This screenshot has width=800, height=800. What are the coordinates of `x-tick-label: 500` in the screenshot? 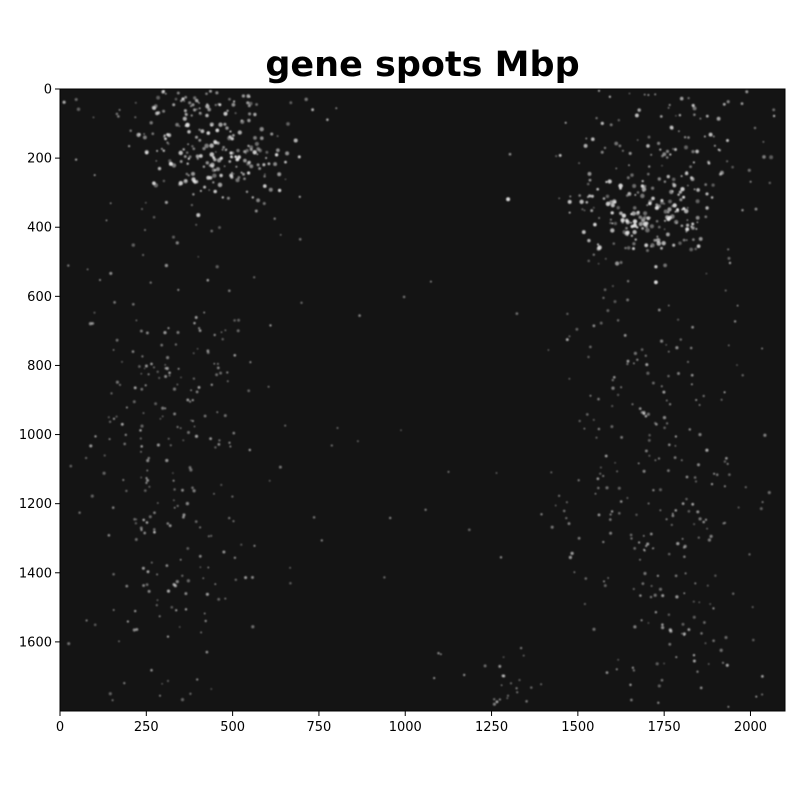 It's located at (232, 727).